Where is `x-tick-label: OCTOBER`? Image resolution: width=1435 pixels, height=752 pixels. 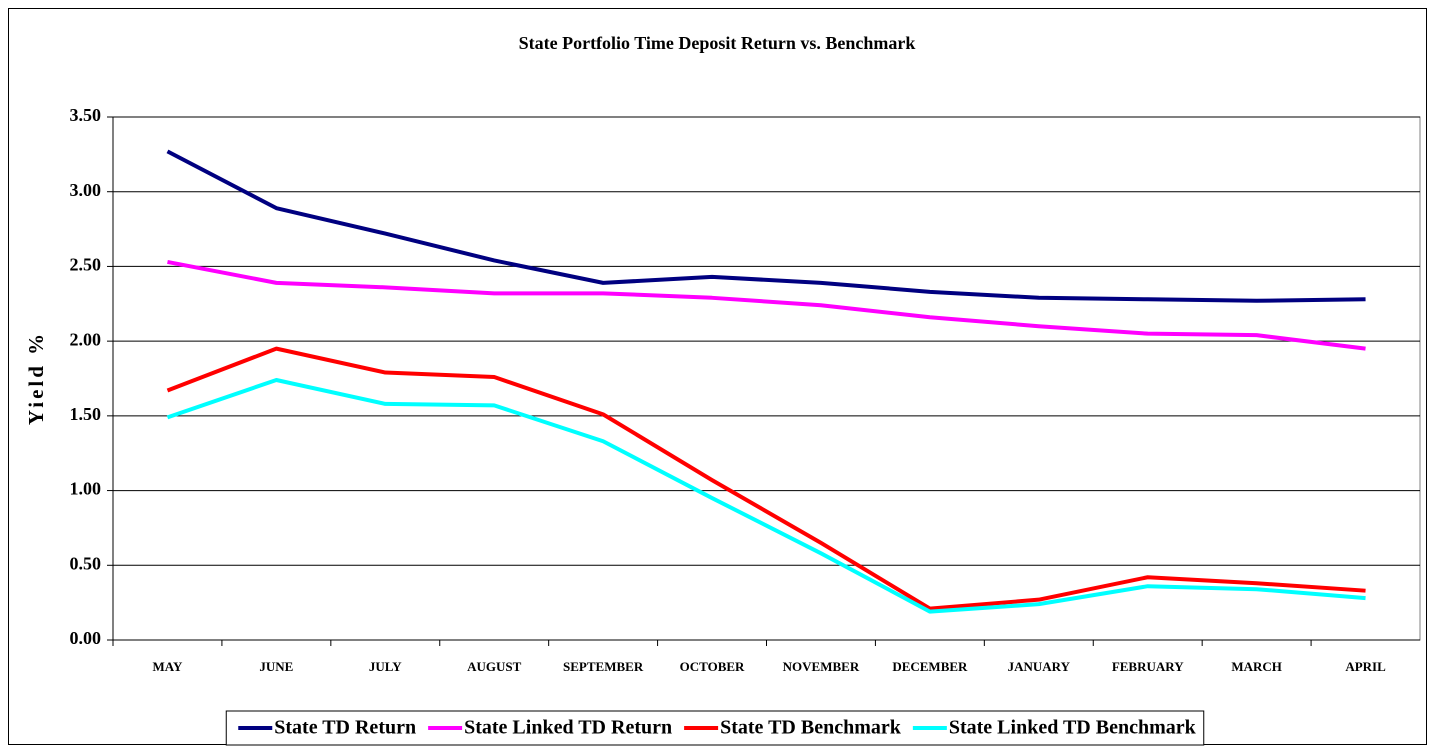
x-tick-label: OCTOBER is located at coordinates (712, 666).